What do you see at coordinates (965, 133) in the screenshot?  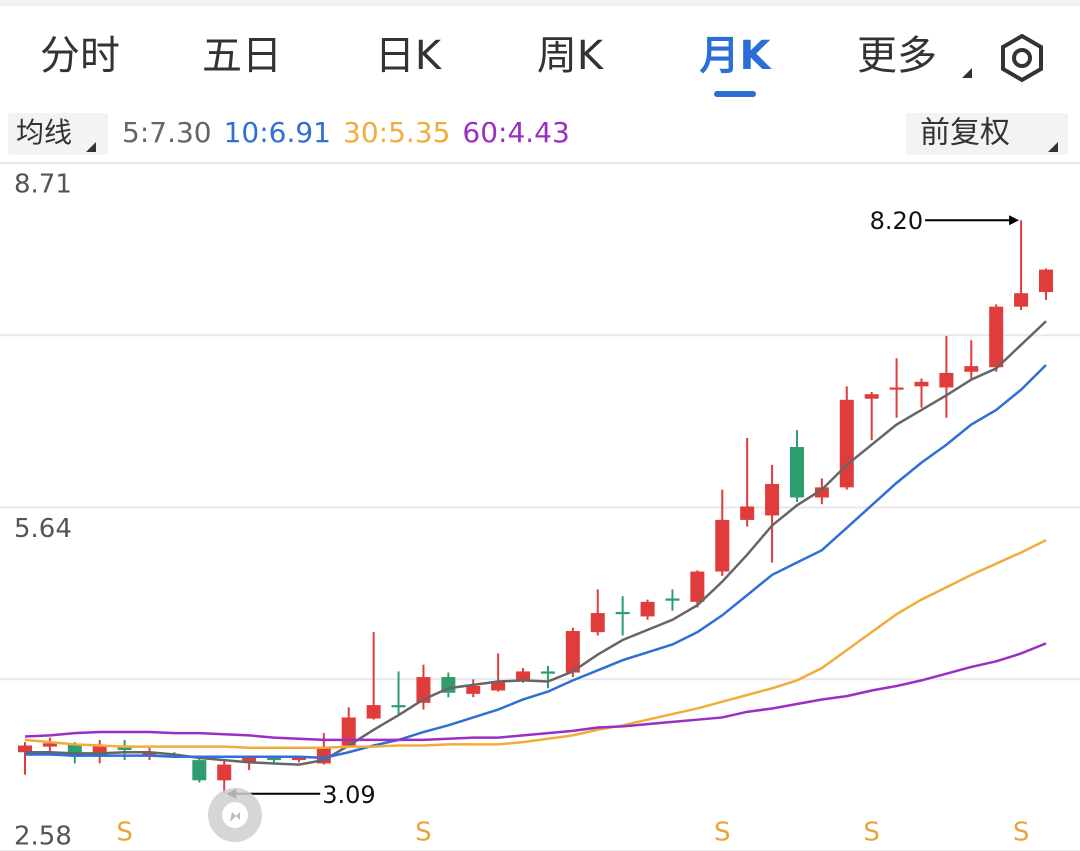 I see `adjust-menu: 前复权` at bounding box center [965, 133].